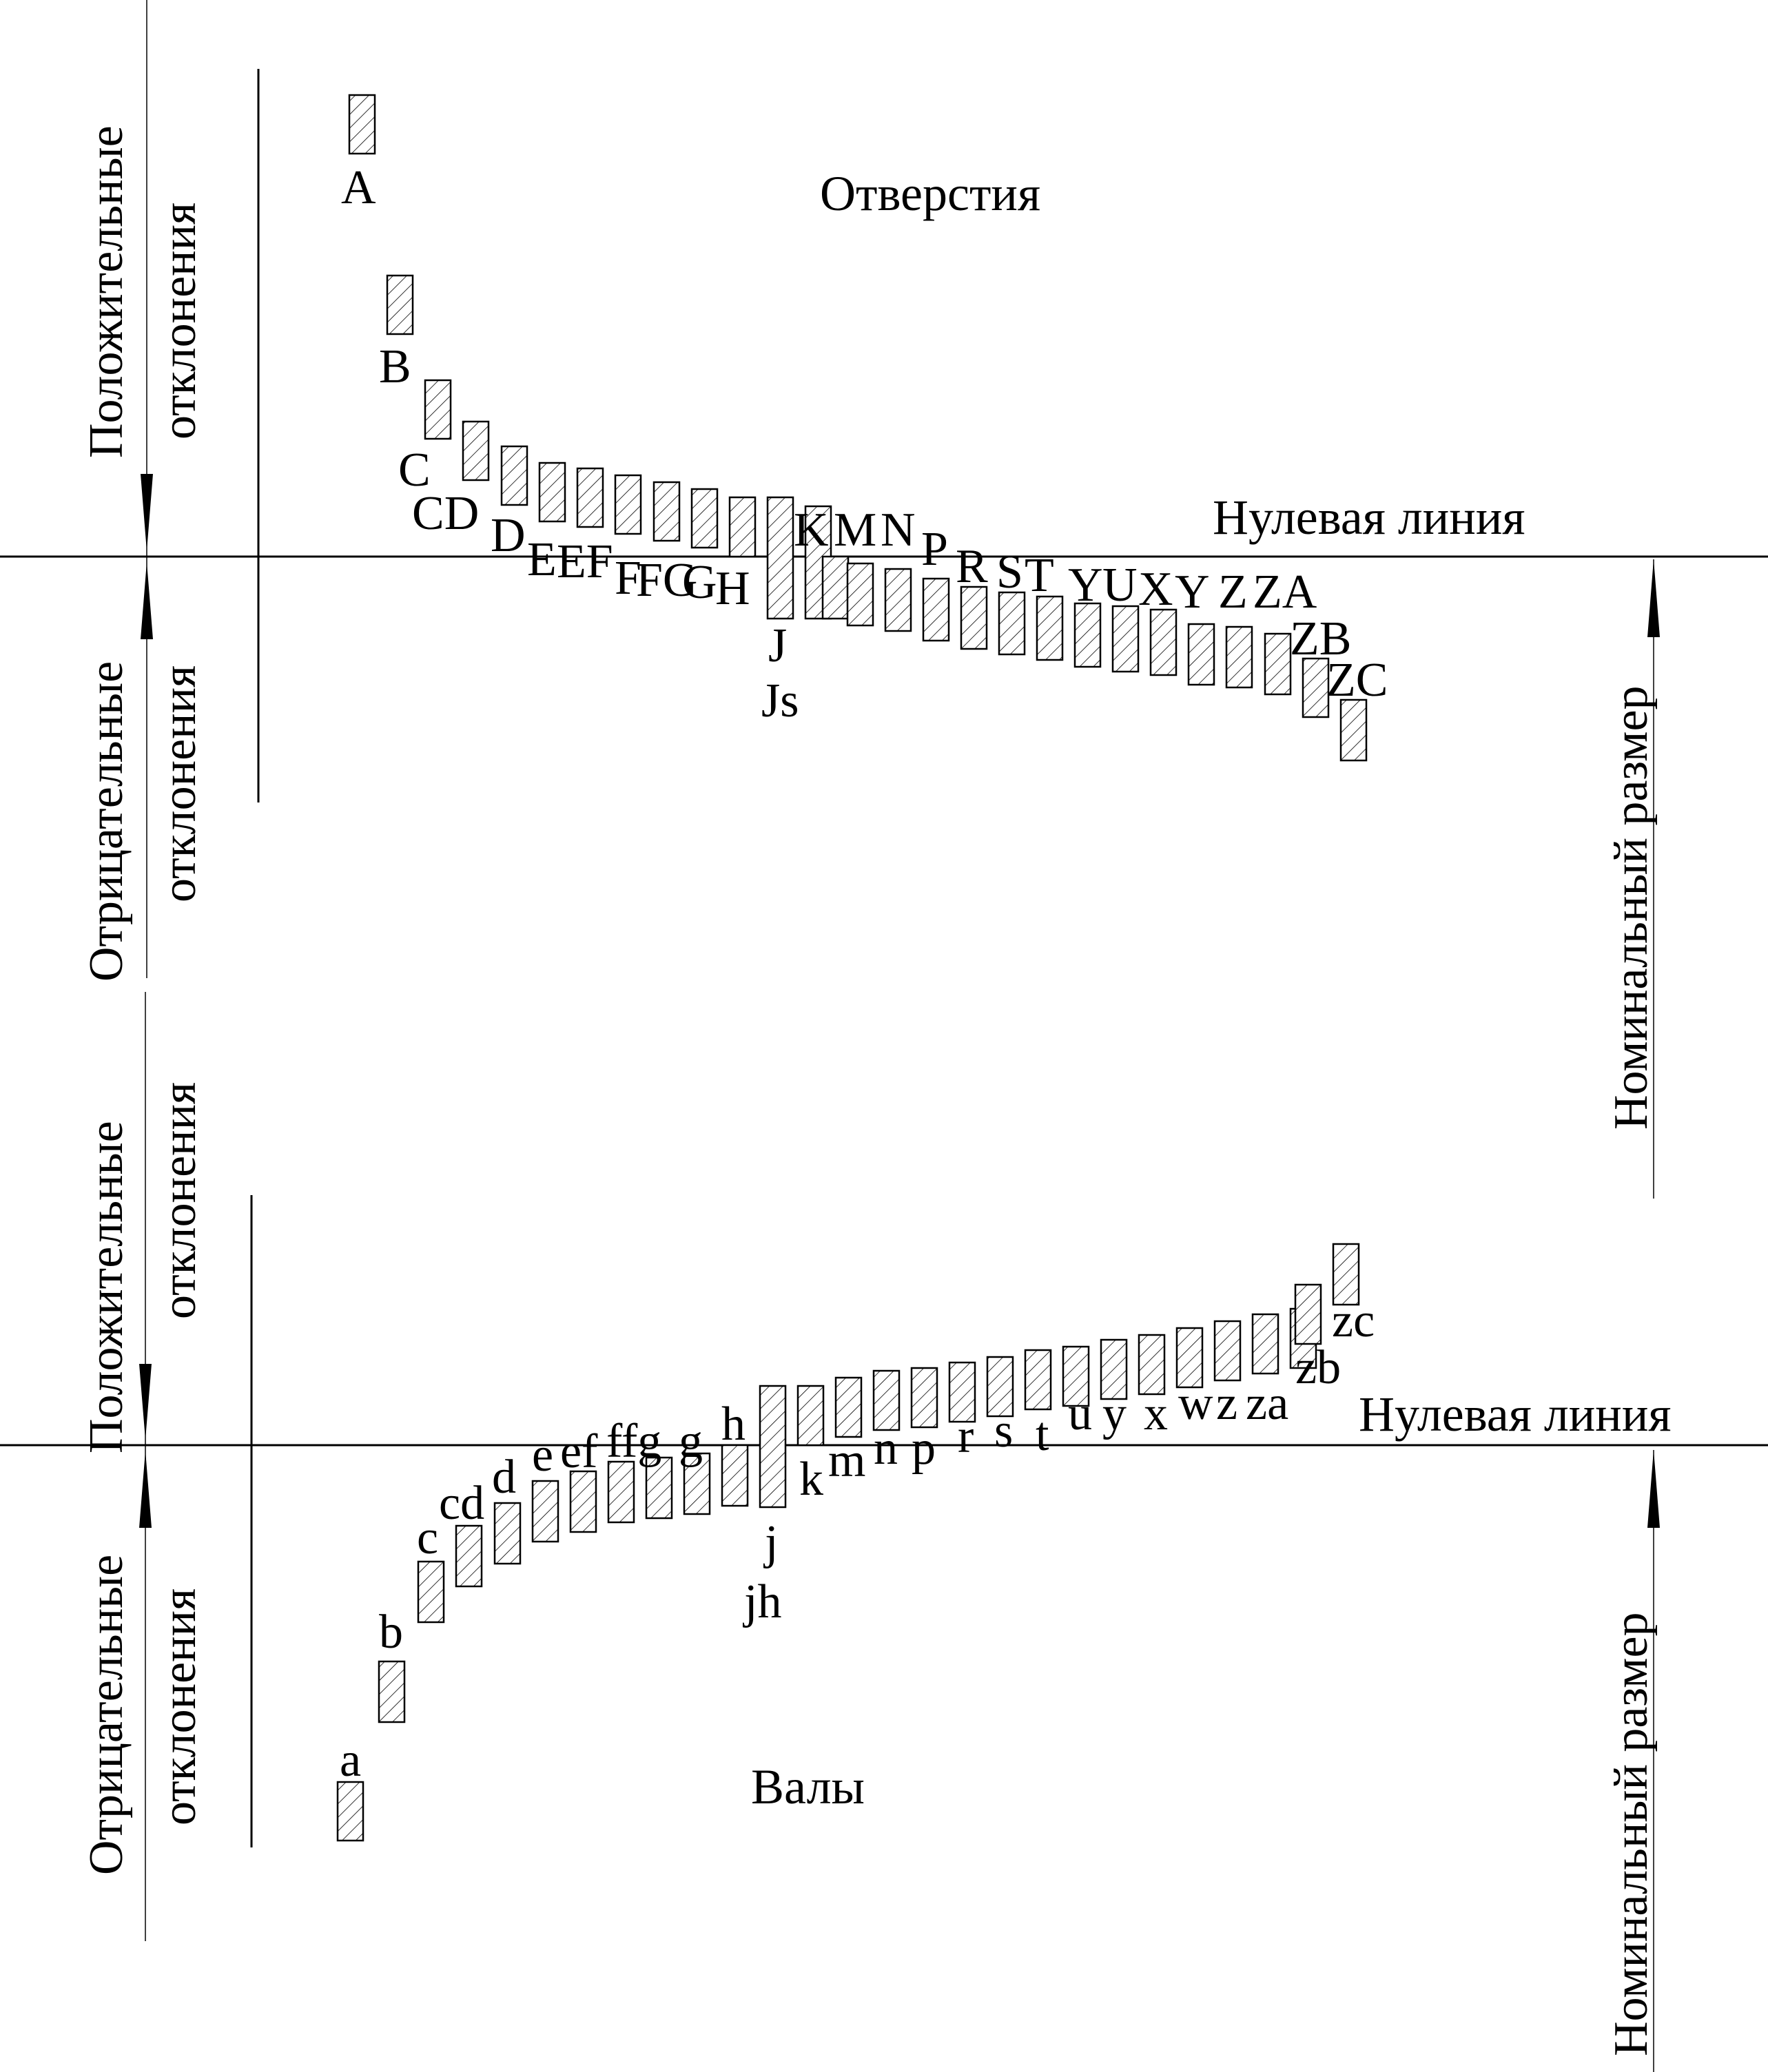 This screenshot has height=2072, width=1768. What do you see at coordinates (780, 700) in the screenshot?
I see `field-label-Js: Js` at bounding box center [780, 700].